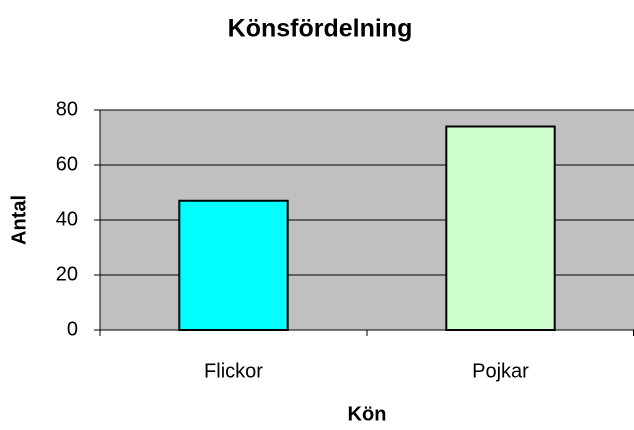 The image size is (634, 430). What do you see at coordinates (67, 164) in the screenshot?
I see `y-tick-label: 60` at bounding box center [67, 164].